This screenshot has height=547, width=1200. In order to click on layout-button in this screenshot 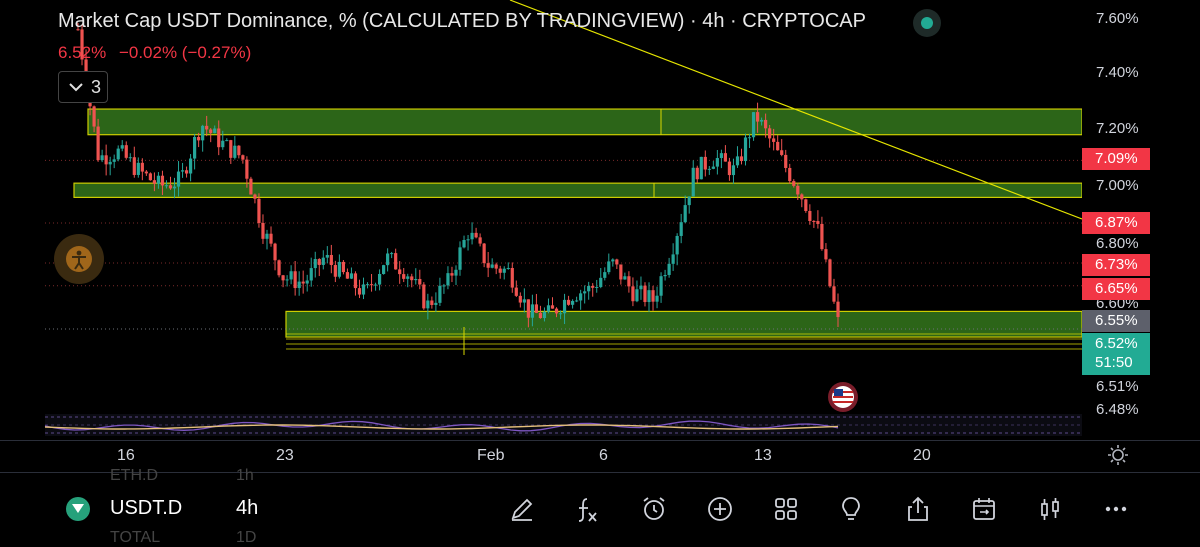, I will do `click(786, 509)`.